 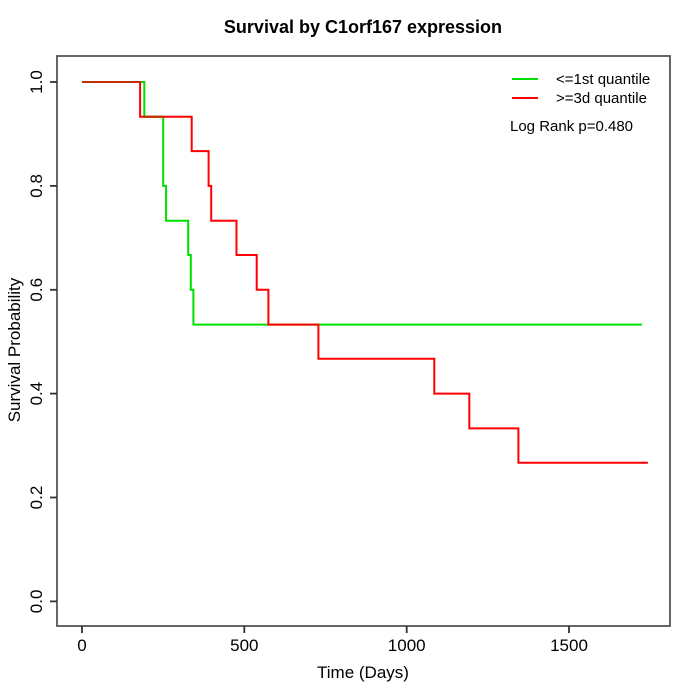 What do you see at coordinates (81, 645) in the screenshot?
I see `x-tick-label: 0` at bounding box center [81, 645].